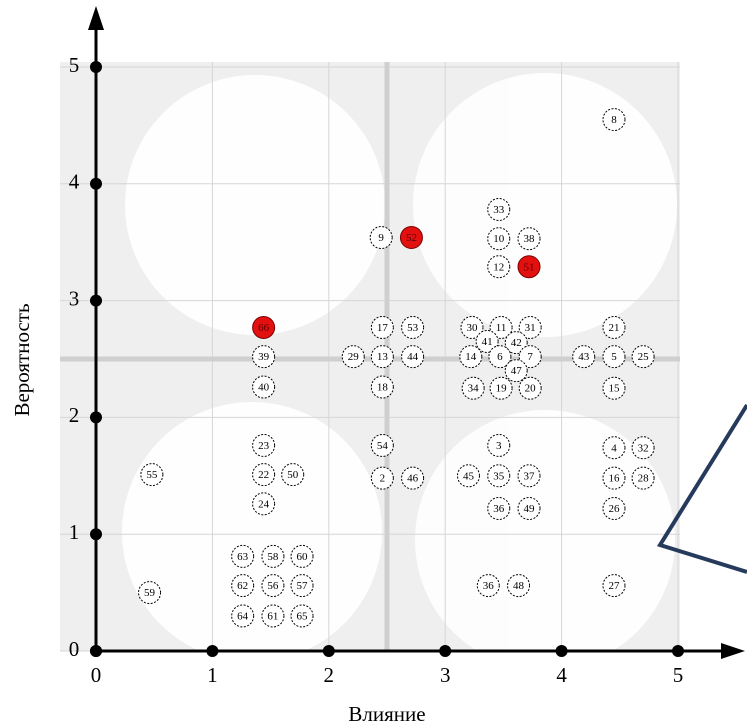 This screenshot has width=747, height=728. I want to click on point-label: 43, so click(584, 357).